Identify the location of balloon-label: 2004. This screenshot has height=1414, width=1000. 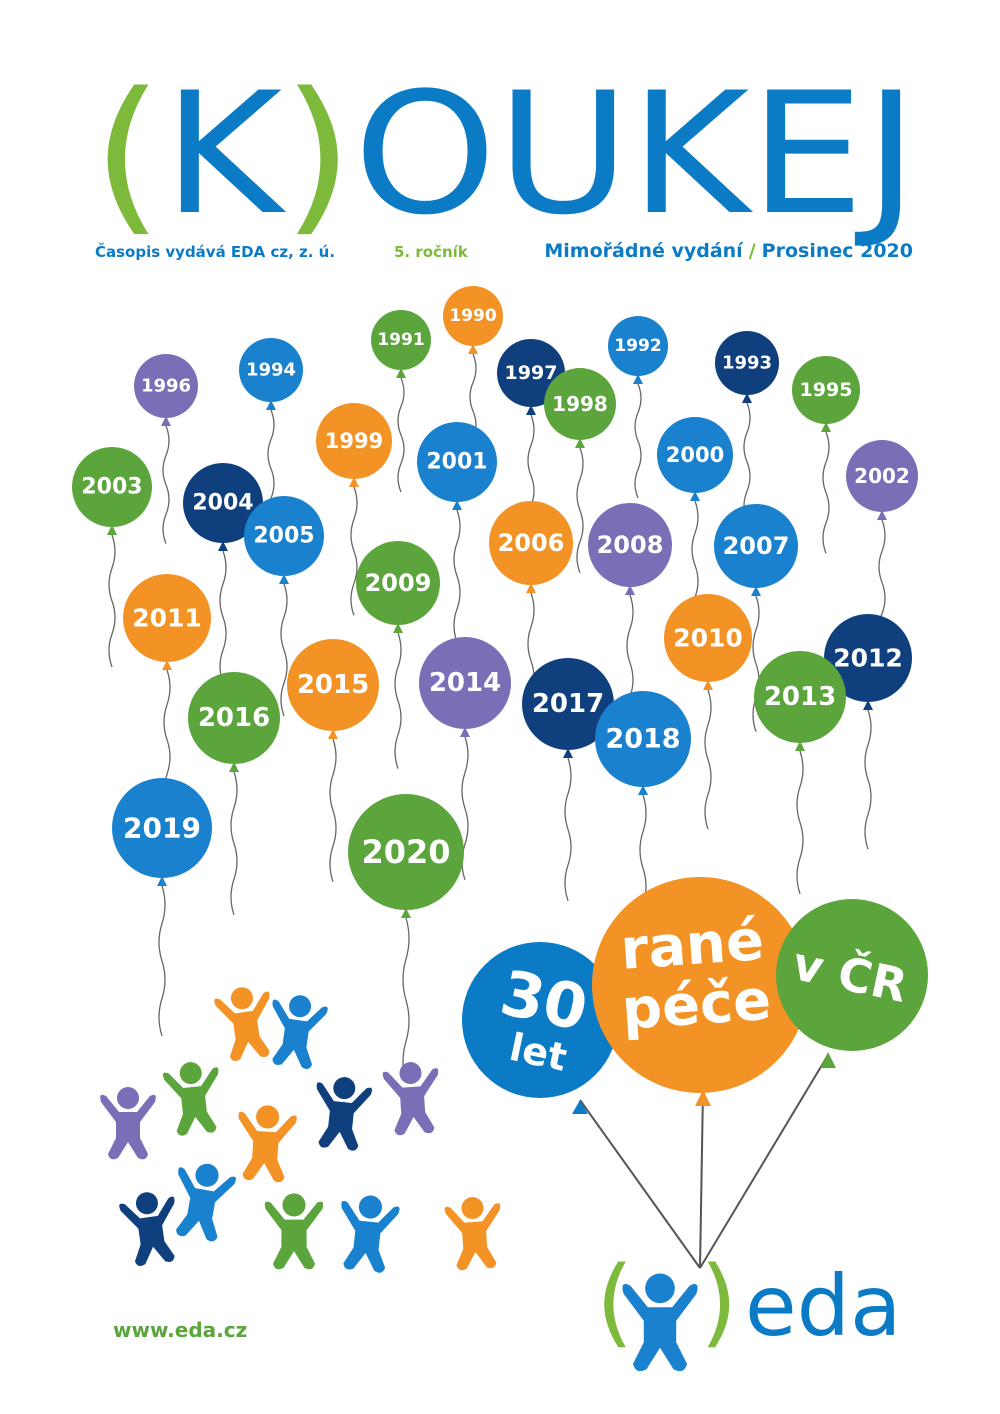
(222, 503).